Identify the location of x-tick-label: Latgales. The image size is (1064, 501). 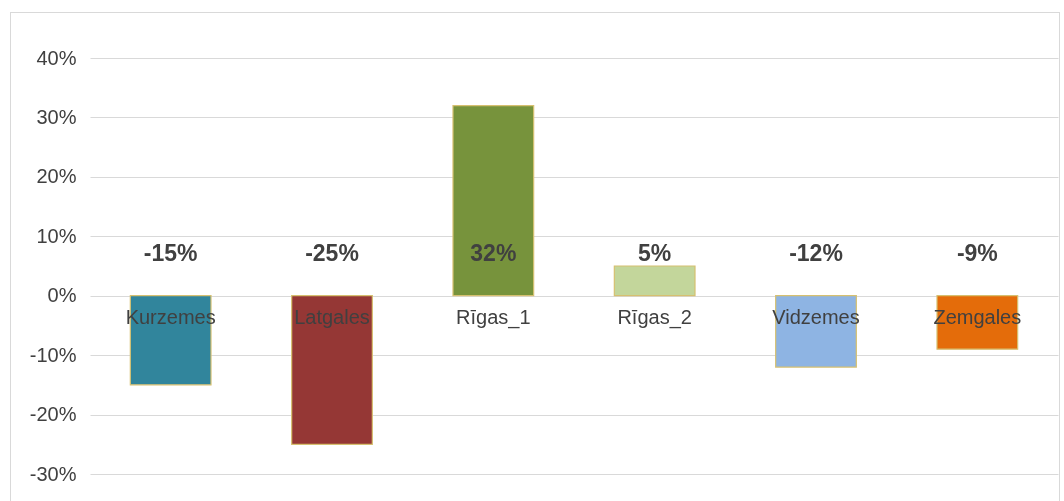
(332, 317).